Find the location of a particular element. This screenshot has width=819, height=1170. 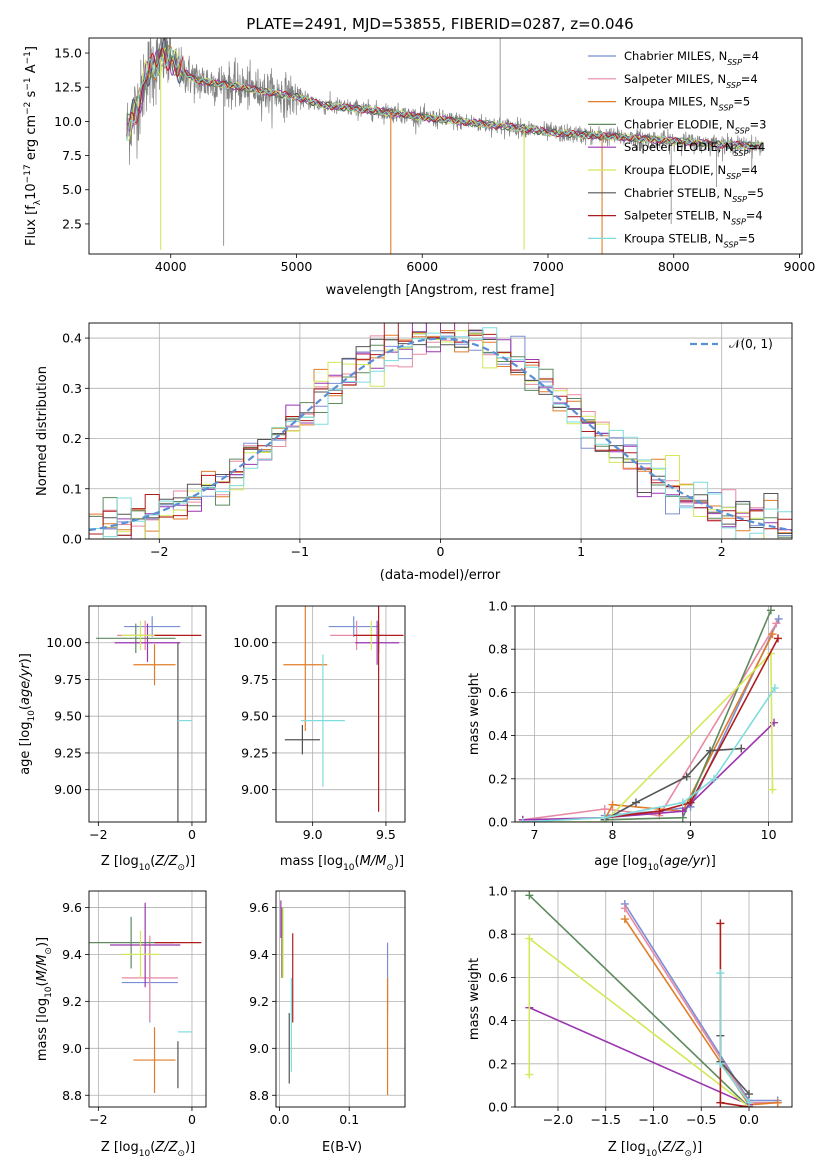

series-line-salpeter-elodie is located at coordinates (648, 771).